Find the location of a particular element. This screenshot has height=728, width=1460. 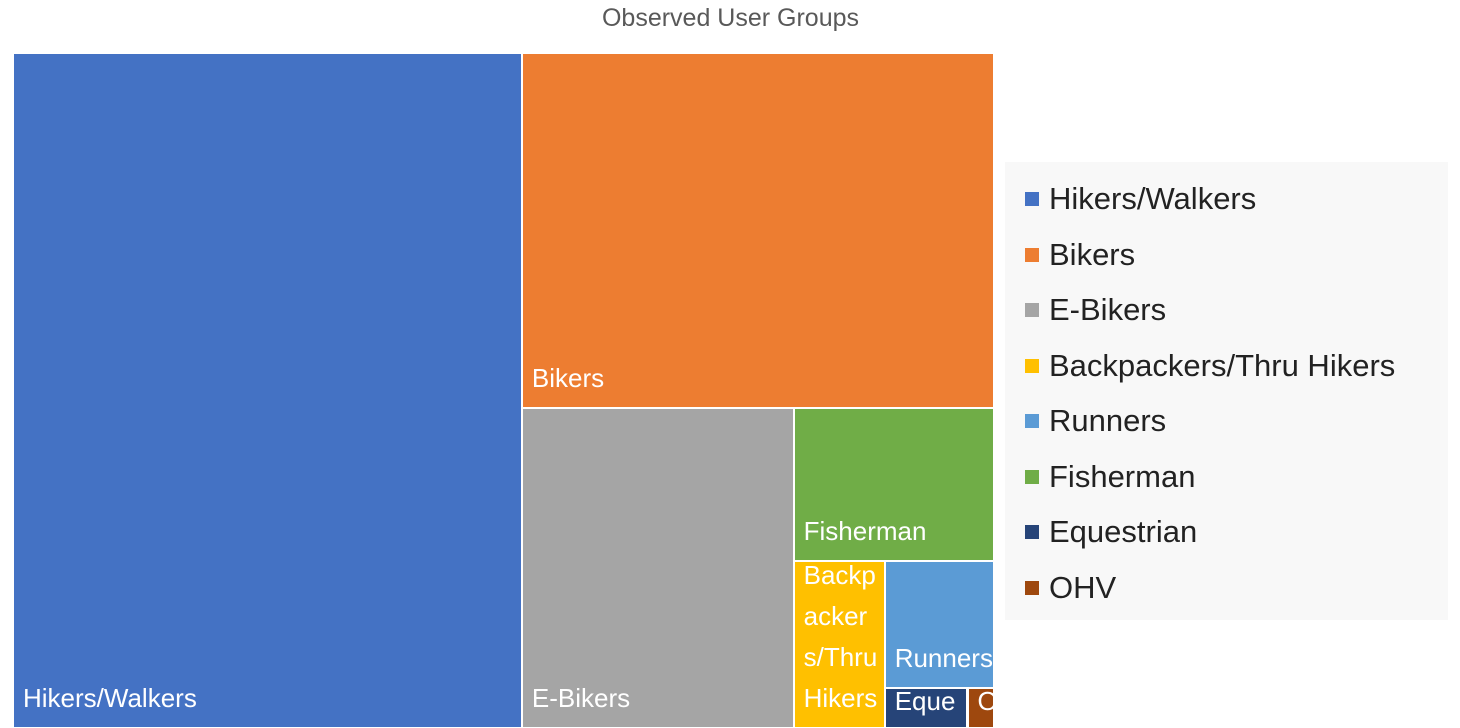

cell-label: Equestrian is located at coordinates (926, 707).